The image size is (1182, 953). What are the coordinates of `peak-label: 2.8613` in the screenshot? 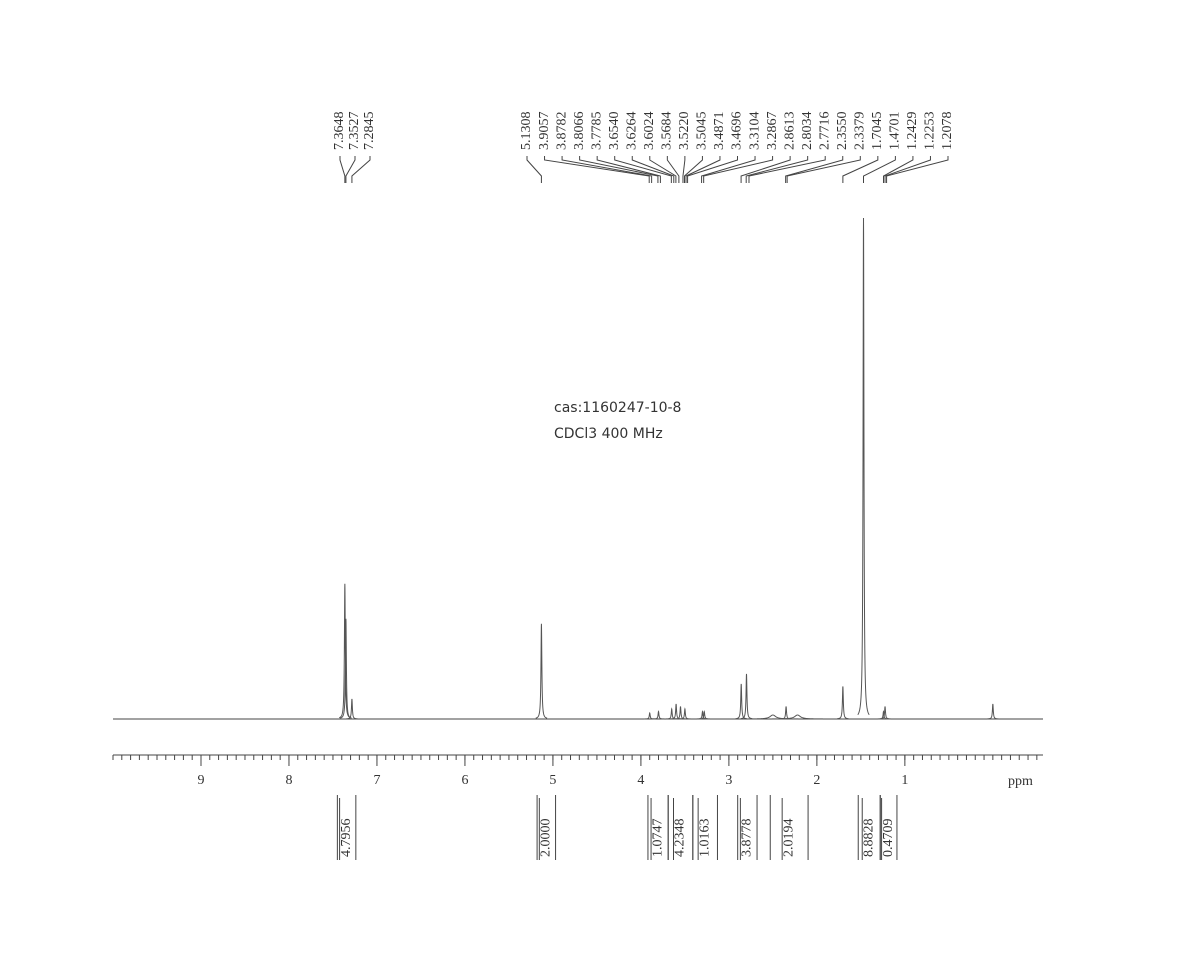 It's located at (789, 131).